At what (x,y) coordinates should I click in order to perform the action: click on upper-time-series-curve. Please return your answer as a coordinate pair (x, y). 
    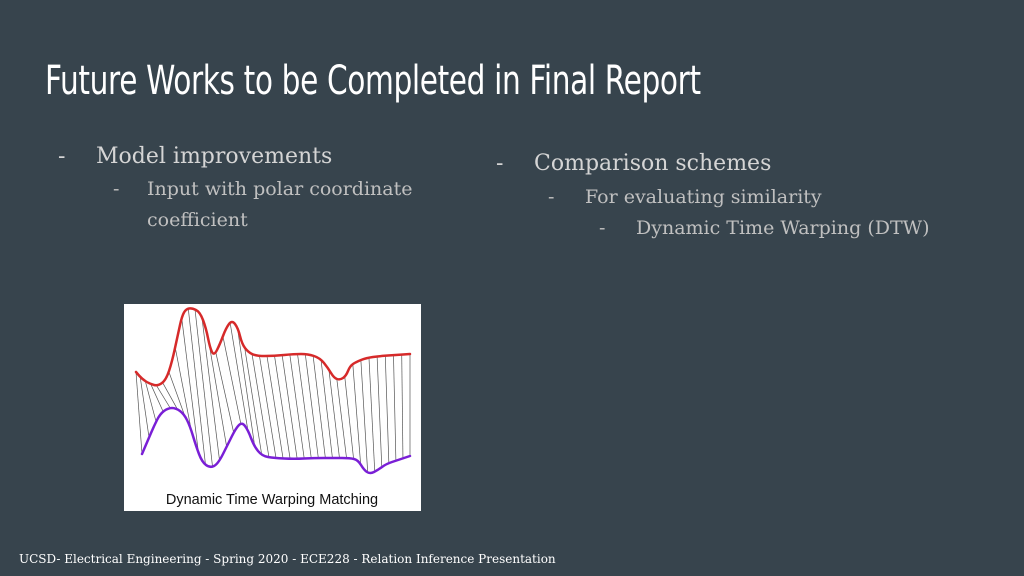
    Looking at the image, I should click on (273, 347).